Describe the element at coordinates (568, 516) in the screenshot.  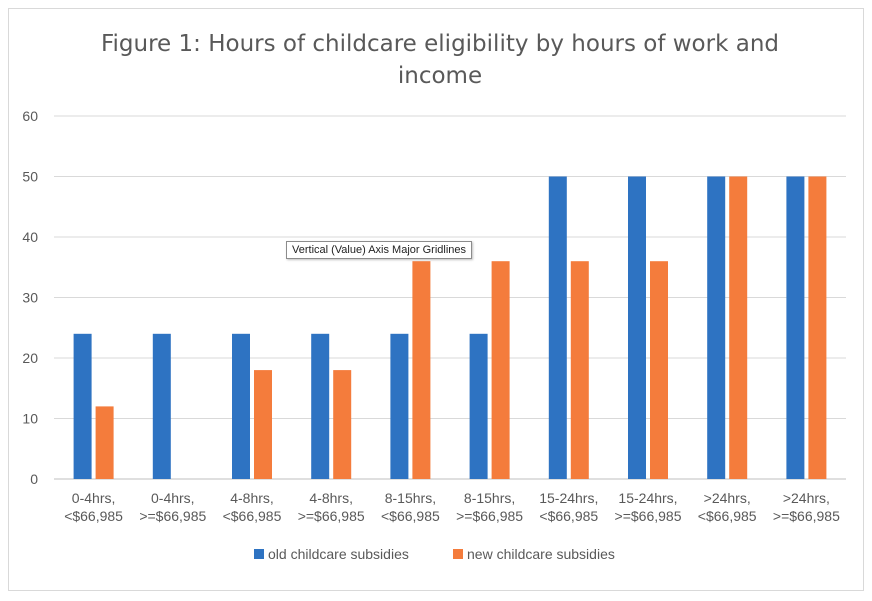
I see `x-tick-line-6-1: <$66,985` at that location.